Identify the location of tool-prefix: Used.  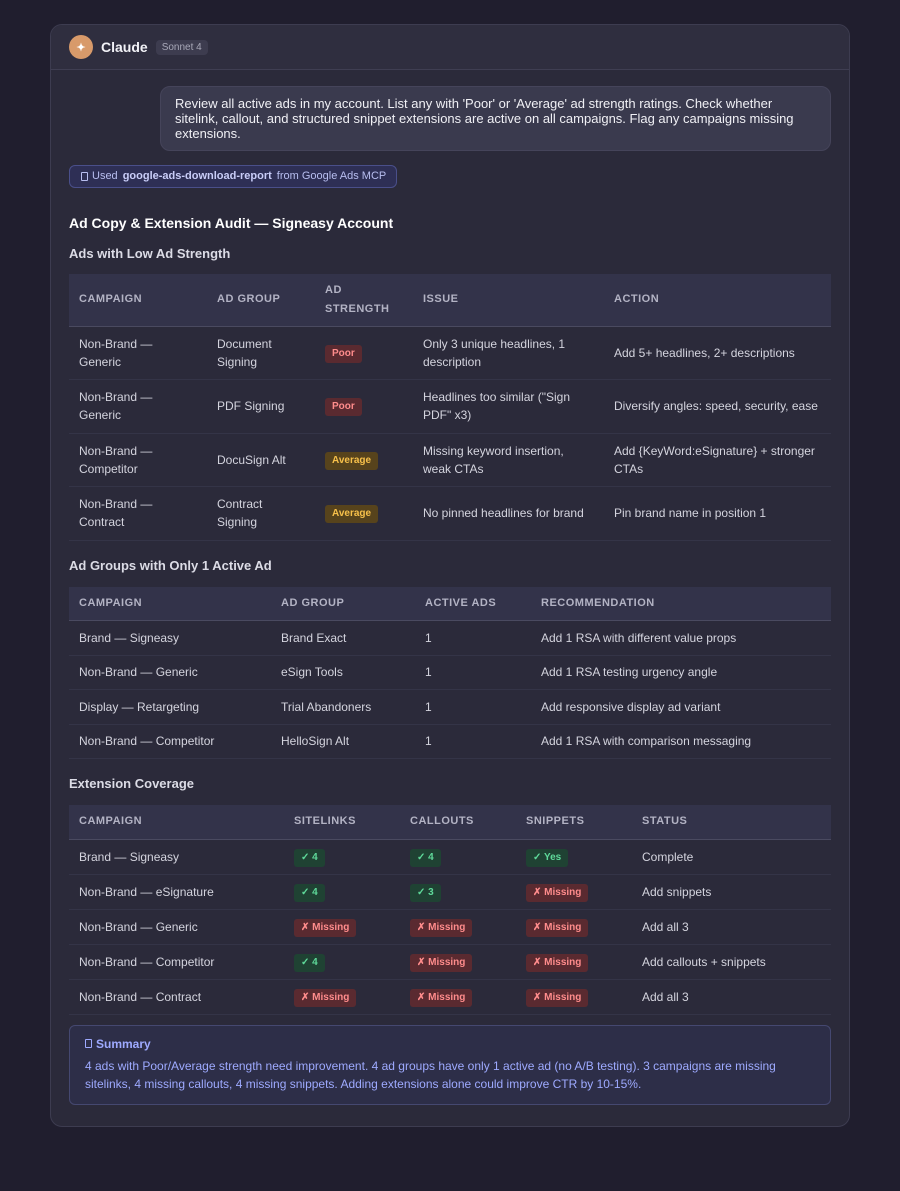
(105, 176).